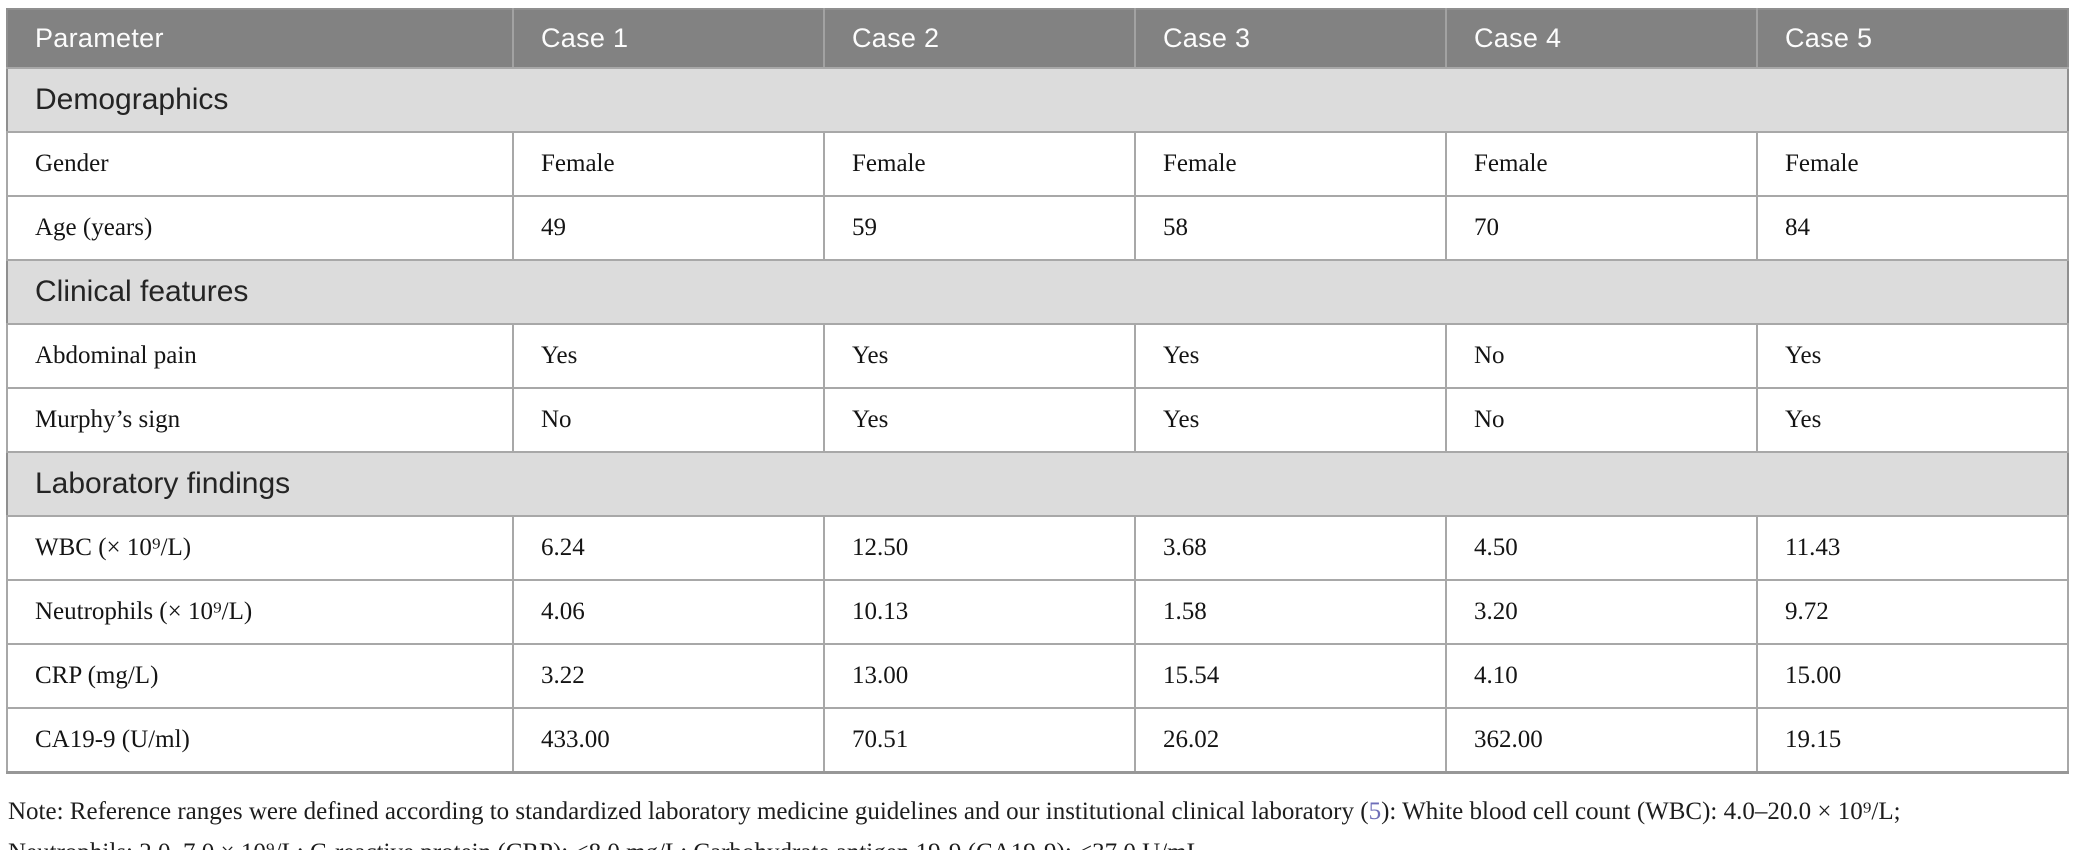  I want to click on table-row-abdominal-pain: Abdominal pain Yes Yes Yes No Yes, so click(1037, 356).